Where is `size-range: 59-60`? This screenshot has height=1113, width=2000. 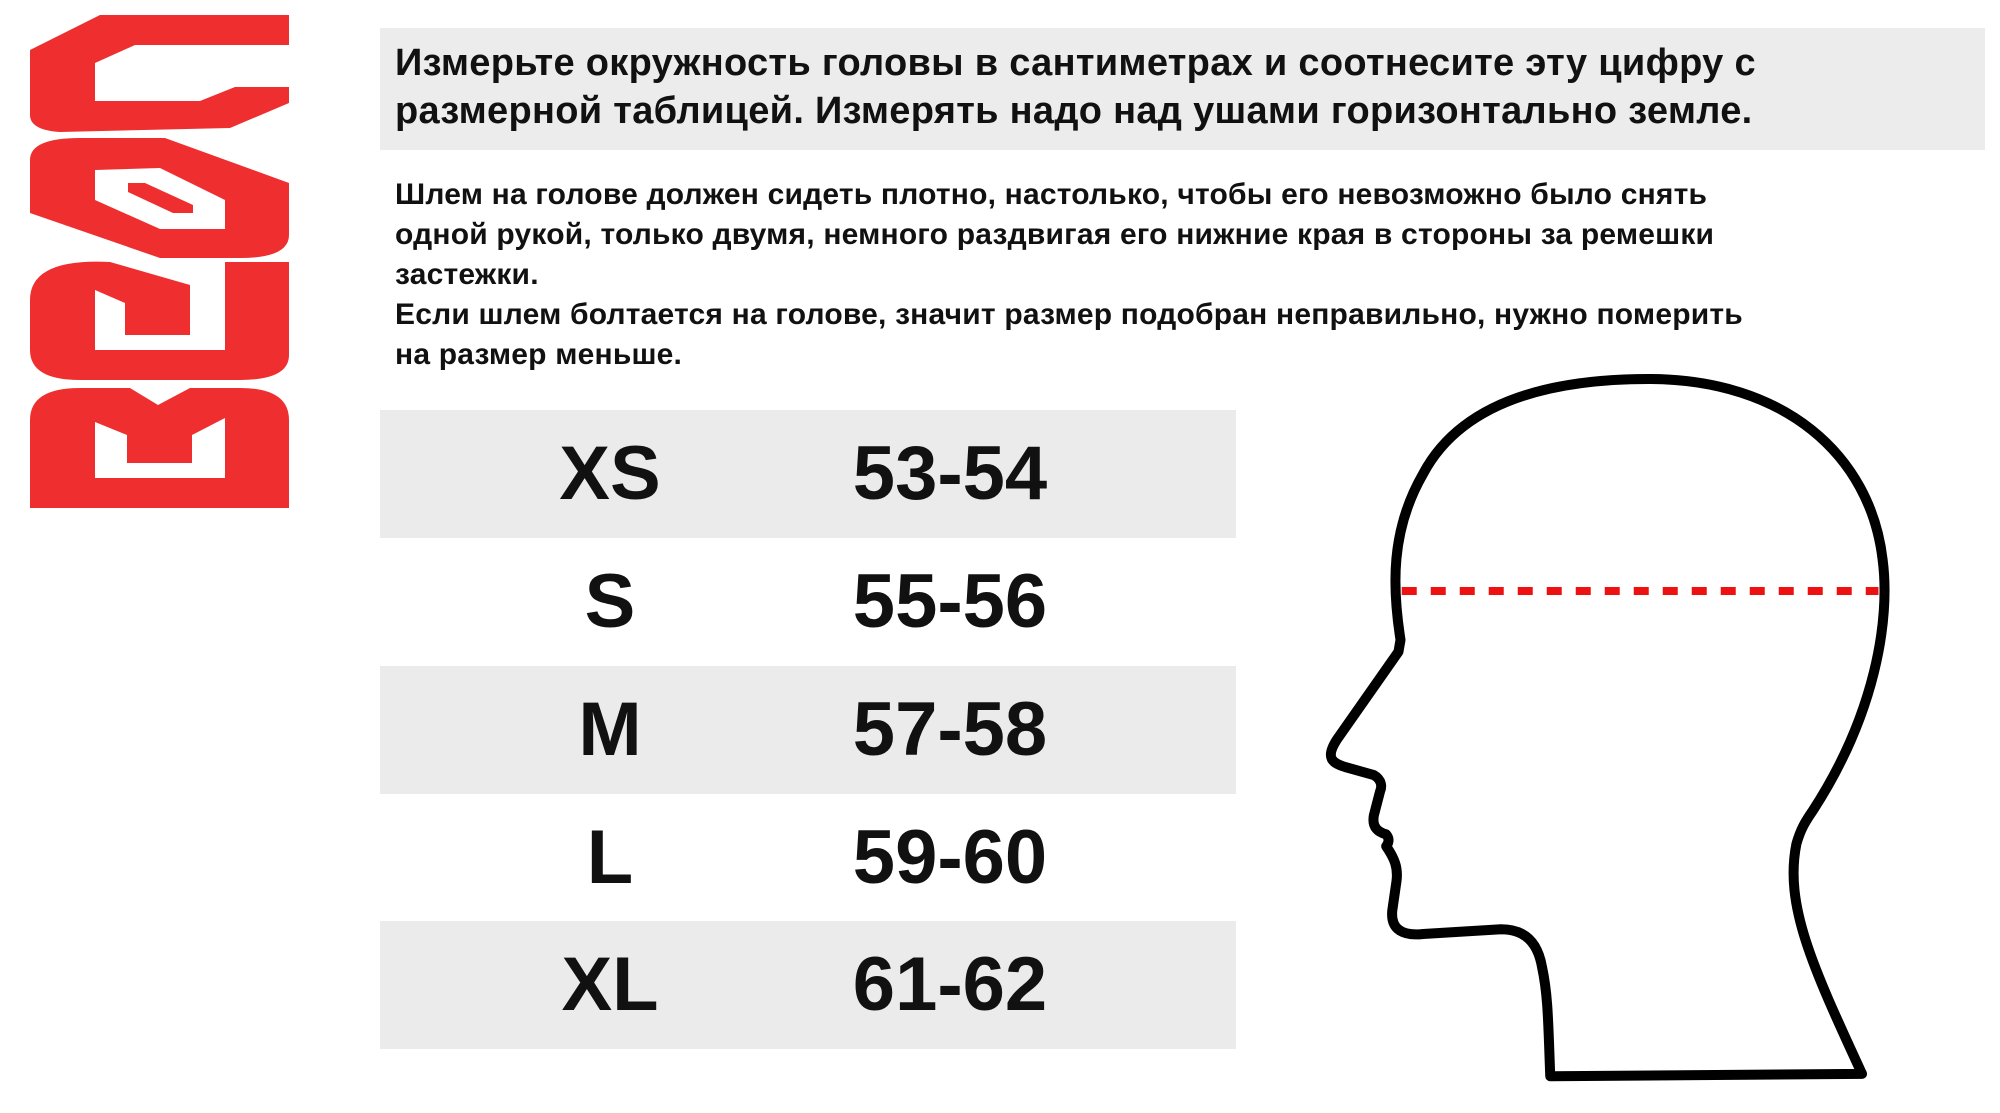 size-range: 59-60 is located at coordinates (950, 857).